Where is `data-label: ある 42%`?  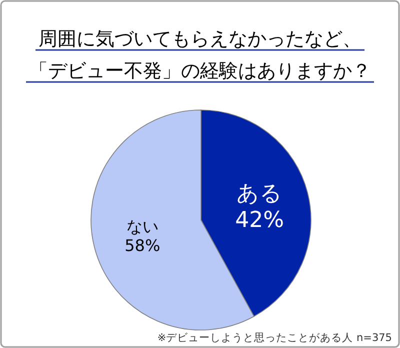
data-label: ある 42% is located at coordinates (259, 207).